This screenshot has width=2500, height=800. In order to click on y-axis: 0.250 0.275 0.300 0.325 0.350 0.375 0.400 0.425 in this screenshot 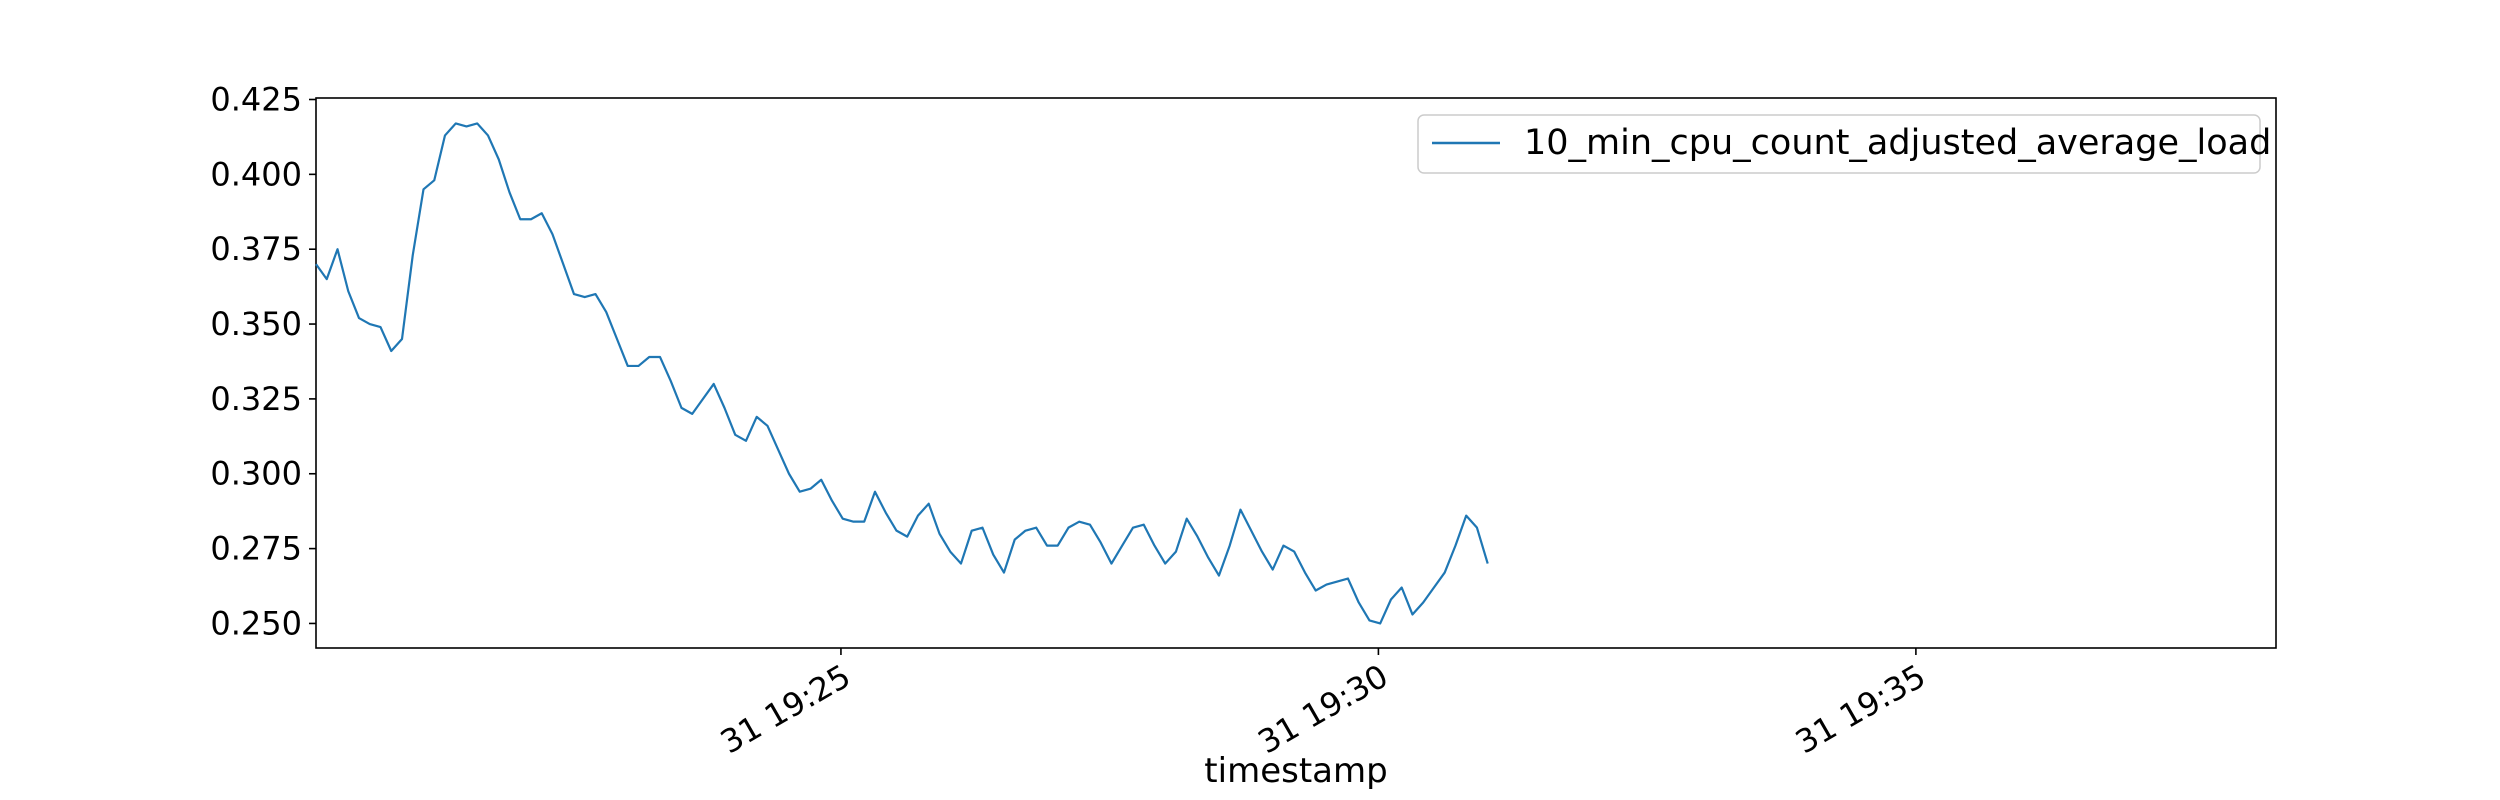, I will do `click(263, 361)`.